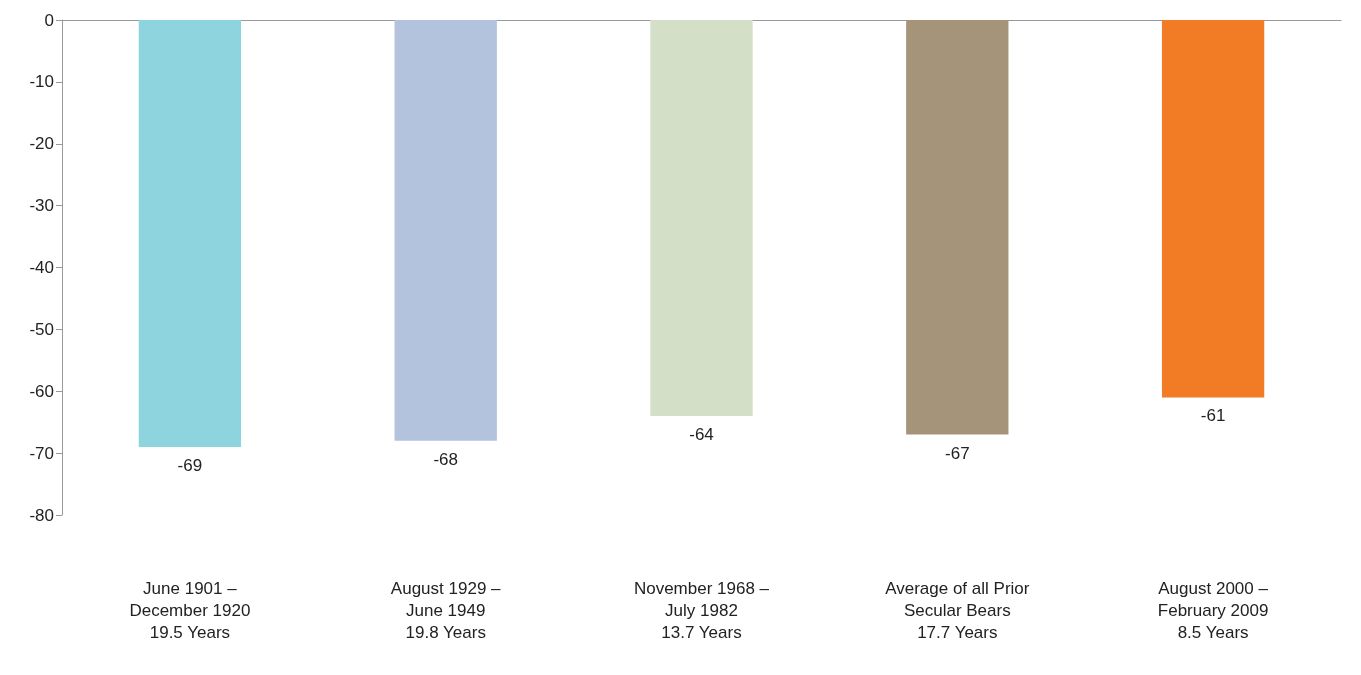 The height and width of the screenshot is (675, 1361). Describe the element at coordinates (1213, 610) in the screenshot. I see `x-tick-label: August 2000 – February 2009 8.5 Years` at that location.